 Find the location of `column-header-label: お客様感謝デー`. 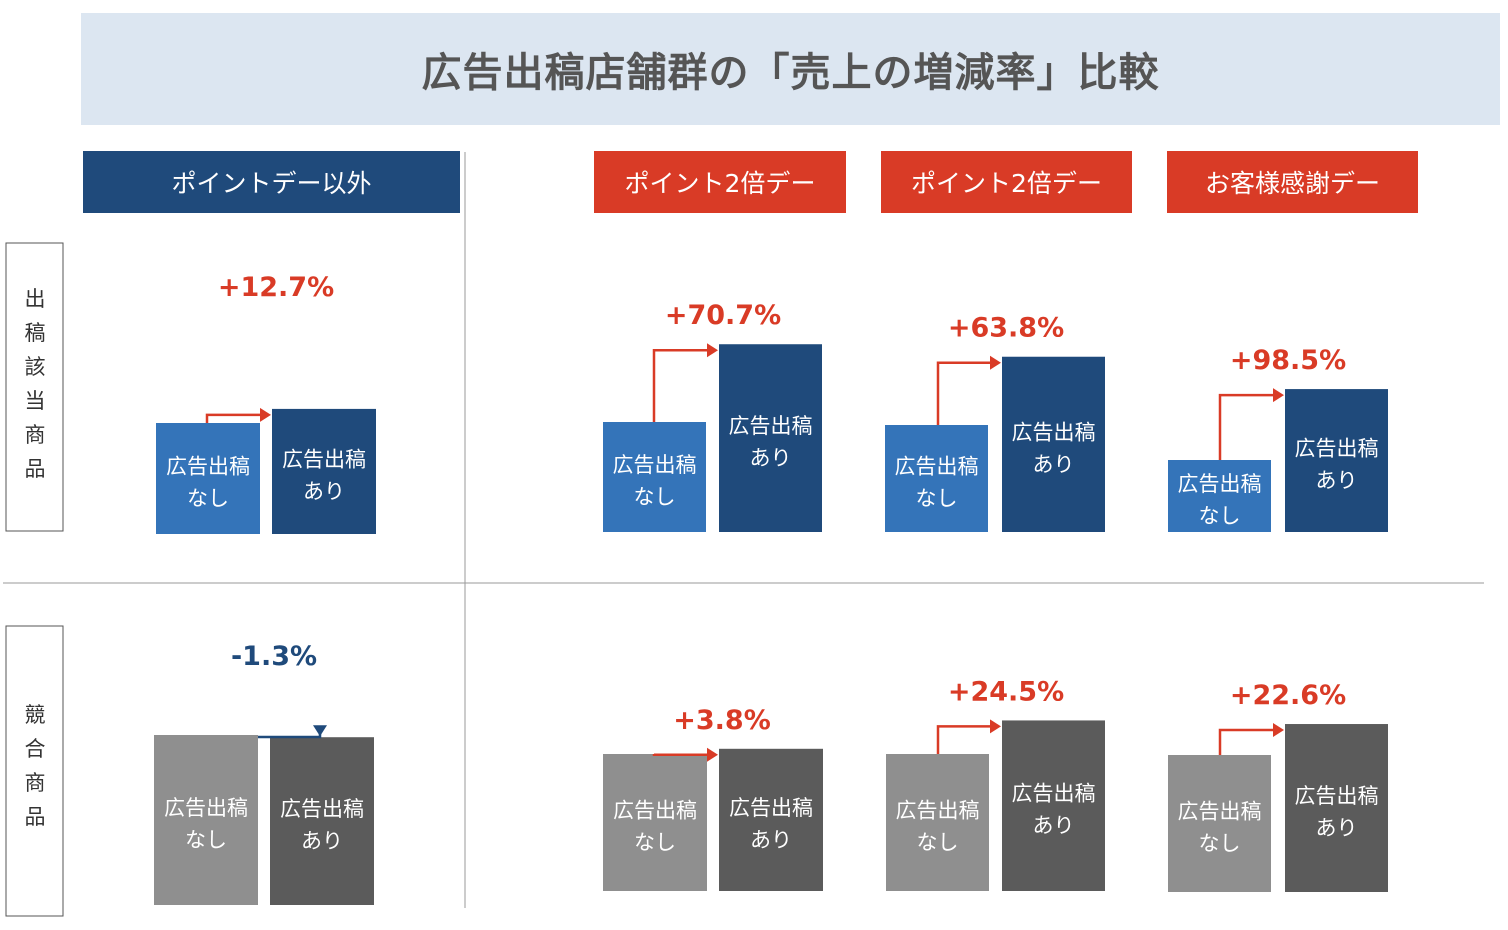

column-header-label: お客様感謝デー is located at coordinates (1292, 183).